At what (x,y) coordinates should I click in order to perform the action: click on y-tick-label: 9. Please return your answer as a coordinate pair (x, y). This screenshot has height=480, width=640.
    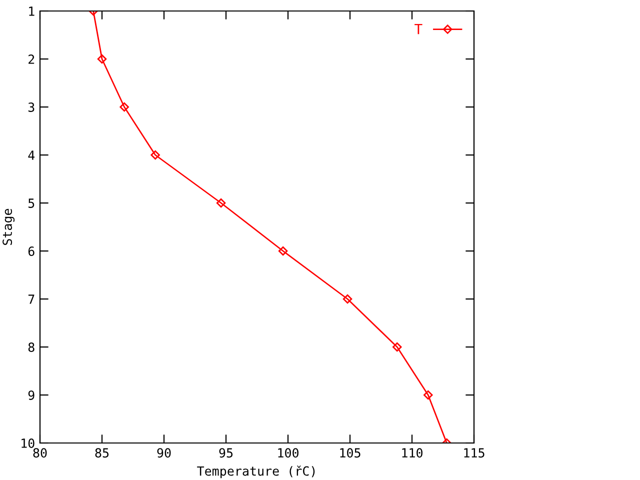
    Looking at the image, I should click on (31, 395).